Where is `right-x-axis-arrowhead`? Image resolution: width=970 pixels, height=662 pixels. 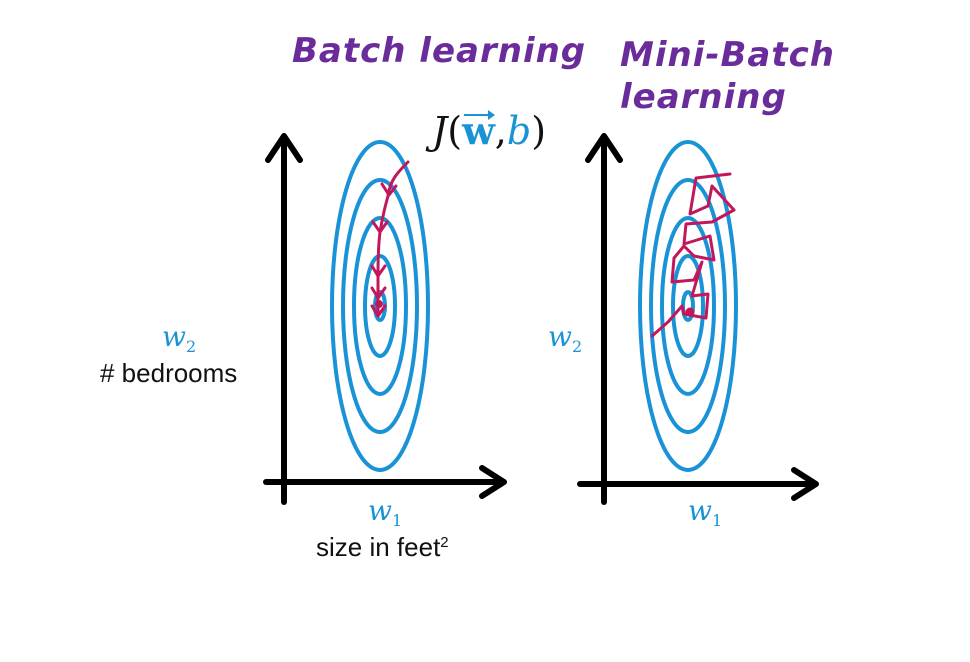 right-x-axis-arrowhead is located at coordinates (805, 484).